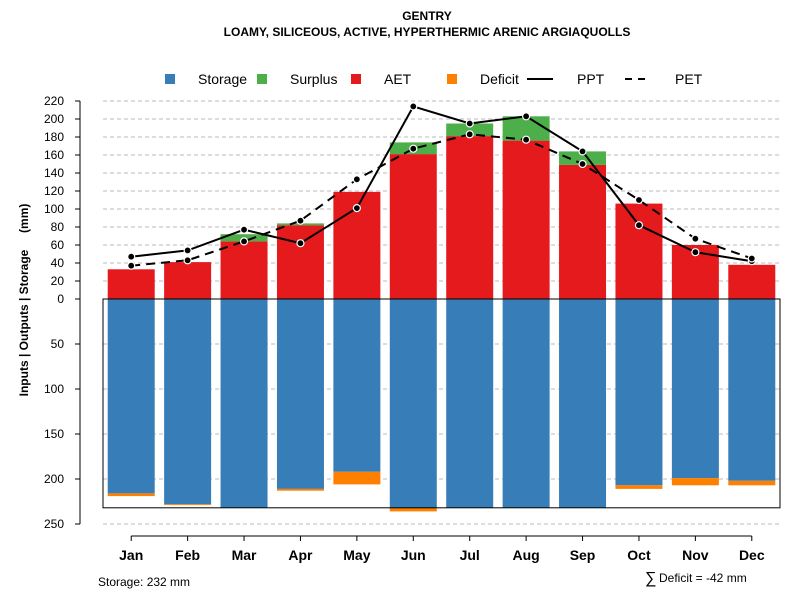  I want to click on y-tick-label: 250, so click(54, 524).